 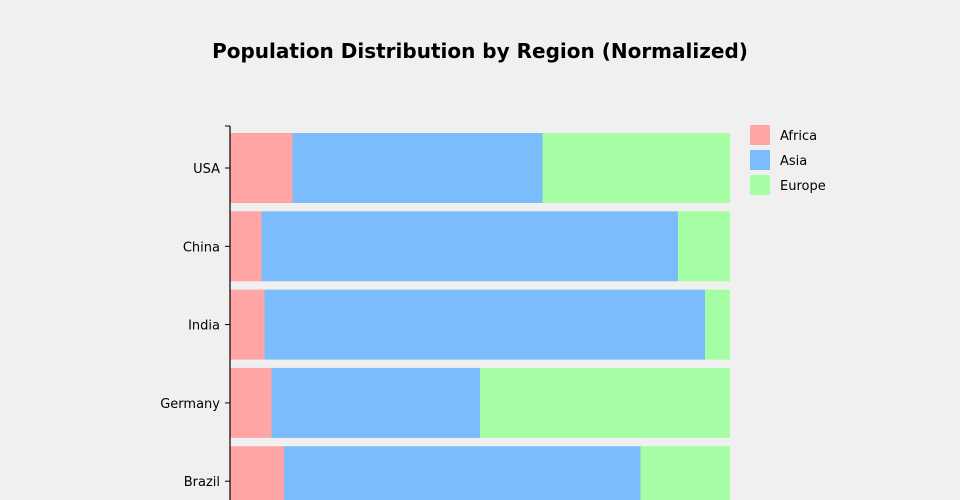 I want to click on y-axis: USA China India Germany Brazil, so click(x=195, y=312).